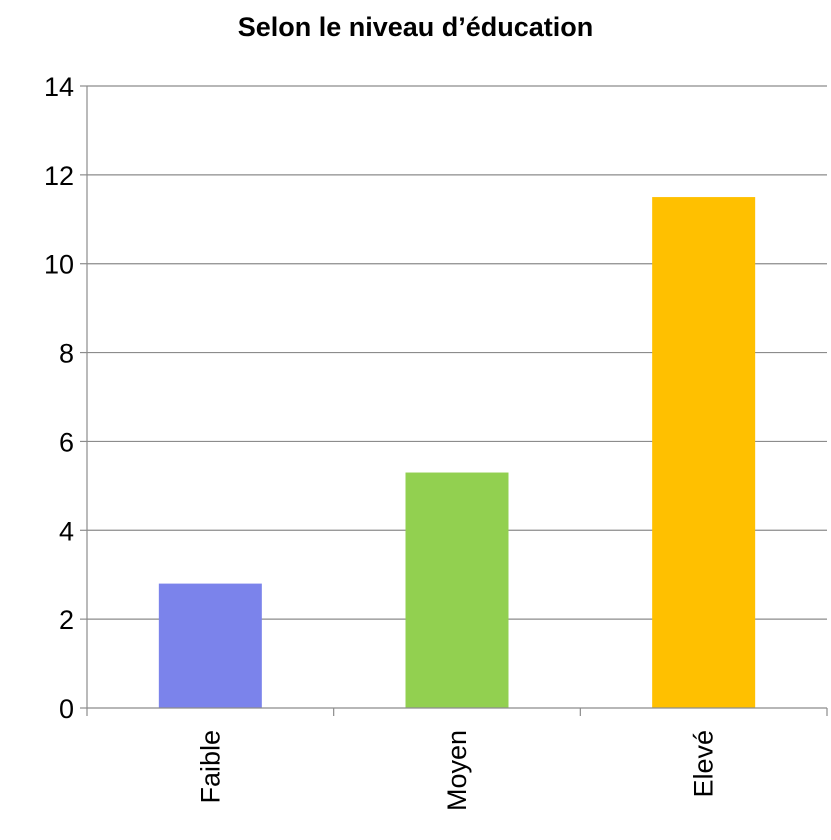  Describe the element at coordinates (704, 764) in the screenshot. I see `x-tick-label: Elevé` at that location.